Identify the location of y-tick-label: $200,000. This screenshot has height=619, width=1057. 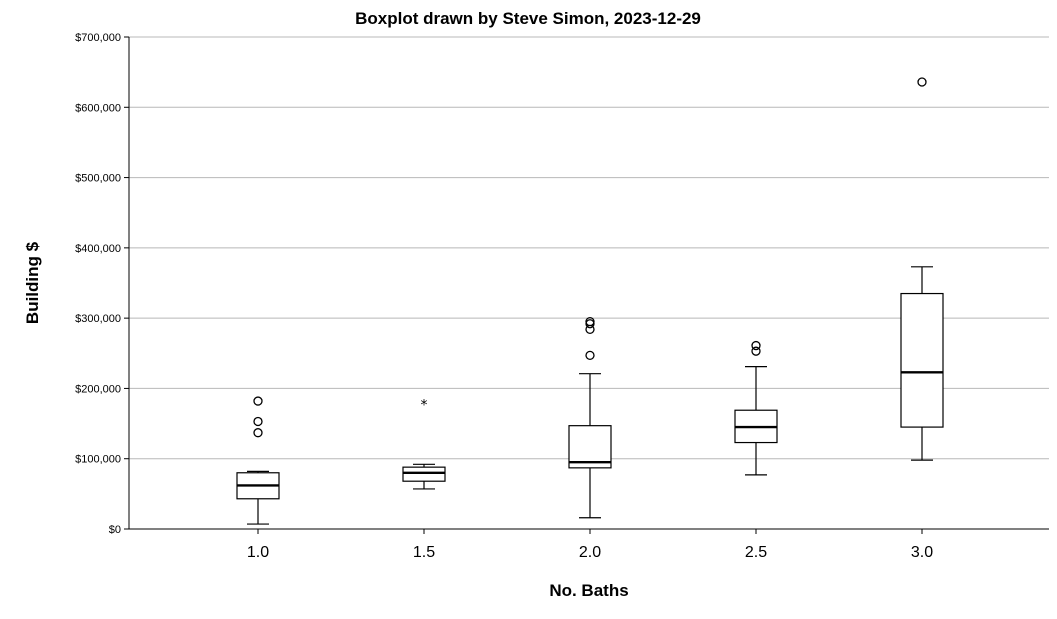
(98, 389).